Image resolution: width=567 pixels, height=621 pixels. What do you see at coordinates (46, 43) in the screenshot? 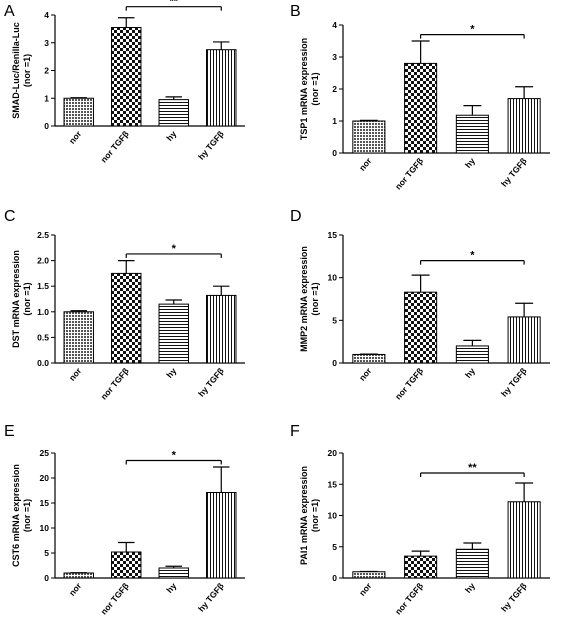
I see `y-tick-label: 3` at bounding box center [46, 43].